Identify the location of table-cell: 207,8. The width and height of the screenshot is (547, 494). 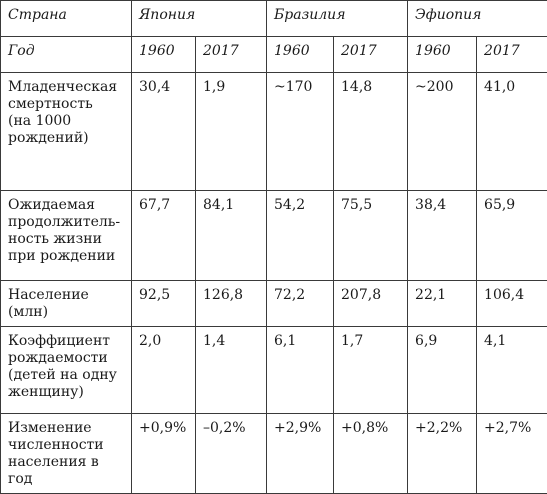
(371, 304).